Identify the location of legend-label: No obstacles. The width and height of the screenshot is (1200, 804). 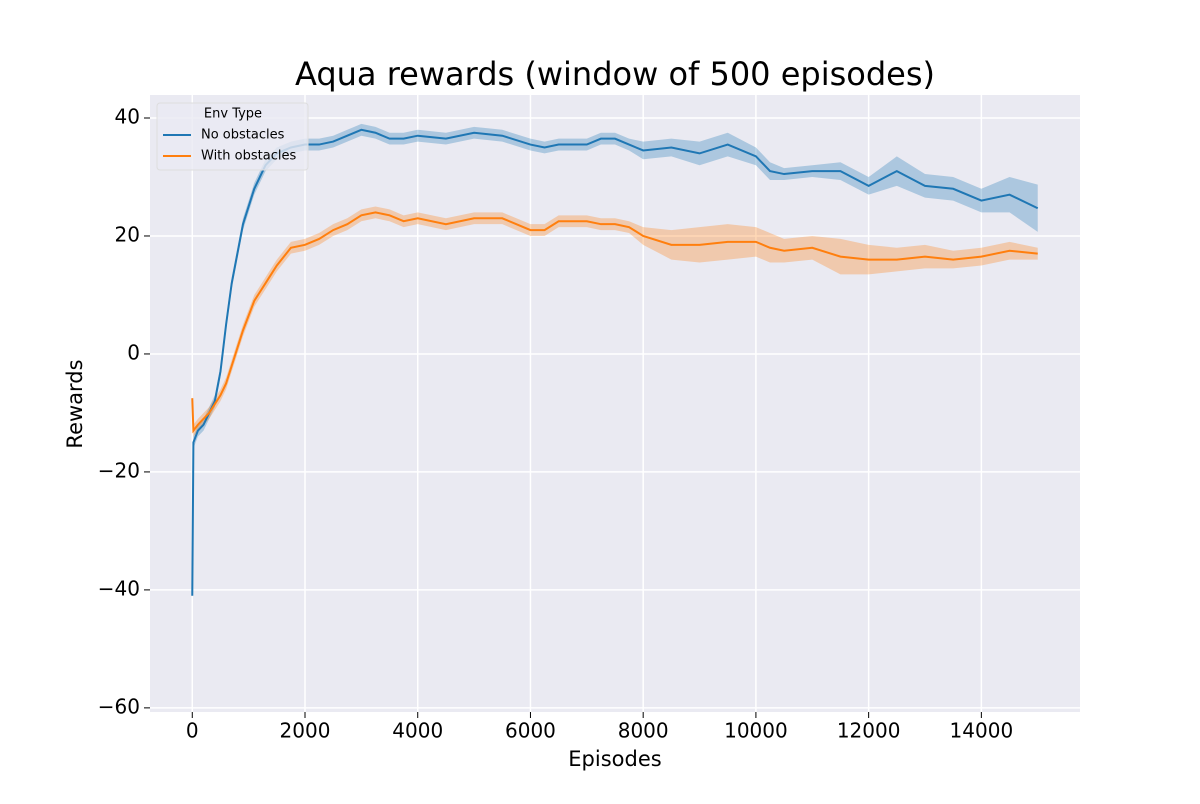
(243, 135).